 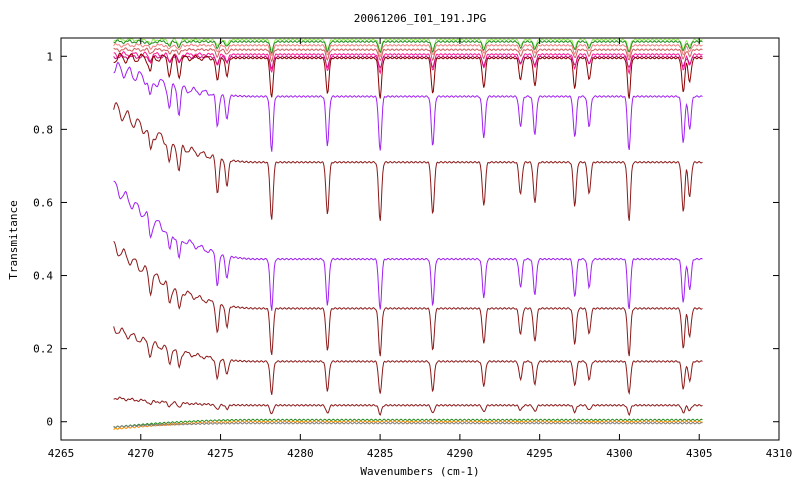 I want to click on y-tick-label: 0.4, so click(x=43, y=276).